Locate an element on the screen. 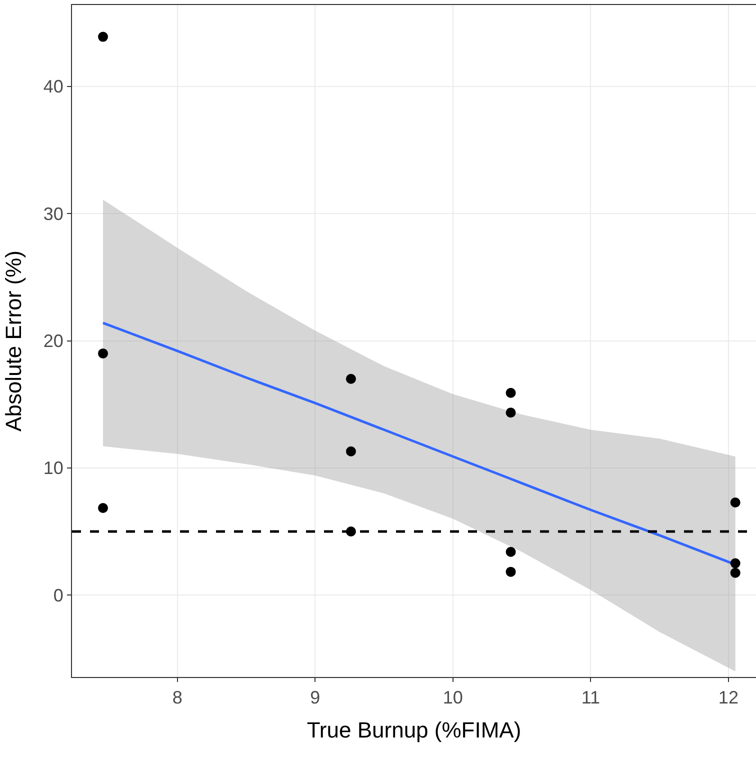 This screenshot has width=756, height=761. x-tick-label: 8 is located at coordinates (177, 698).